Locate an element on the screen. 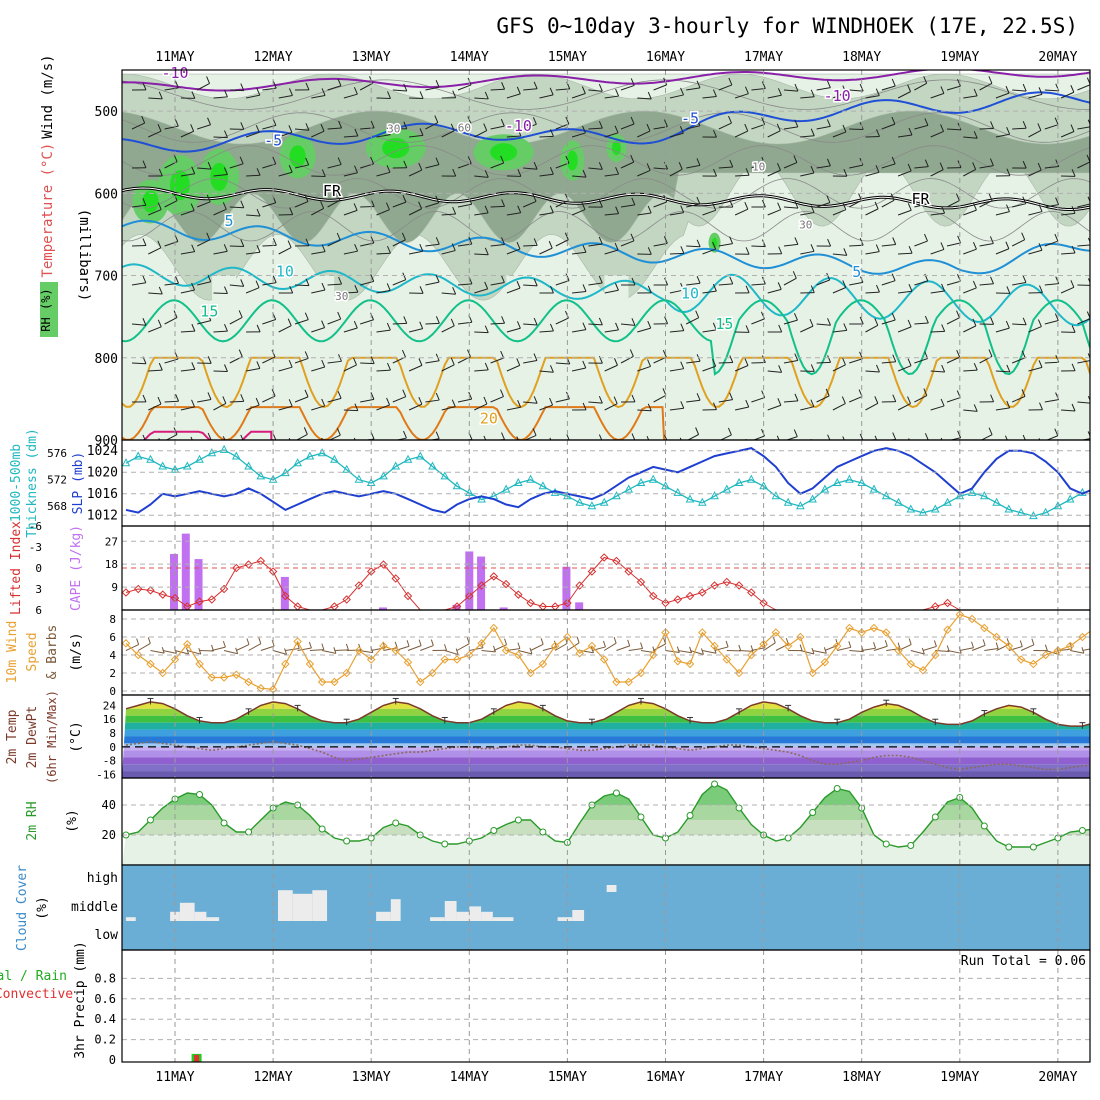  top-day-label: 19MAY is located at coordinates (959, 57).